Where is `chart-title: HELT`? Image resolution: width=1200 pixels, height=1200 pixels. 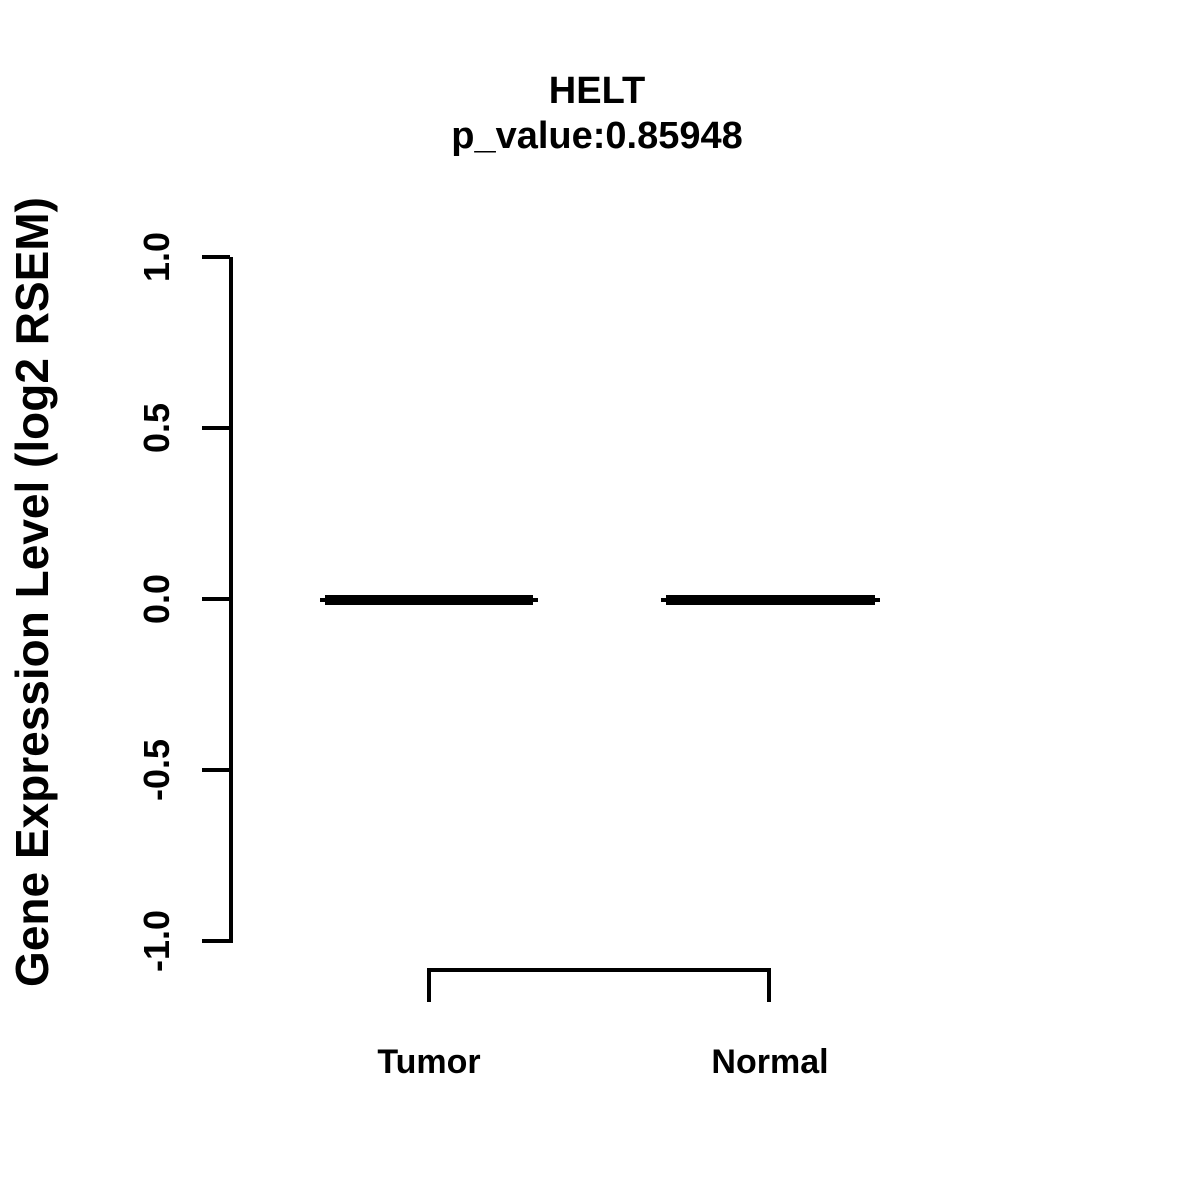
chart-title: HELT is located at coordinates (597, 91).